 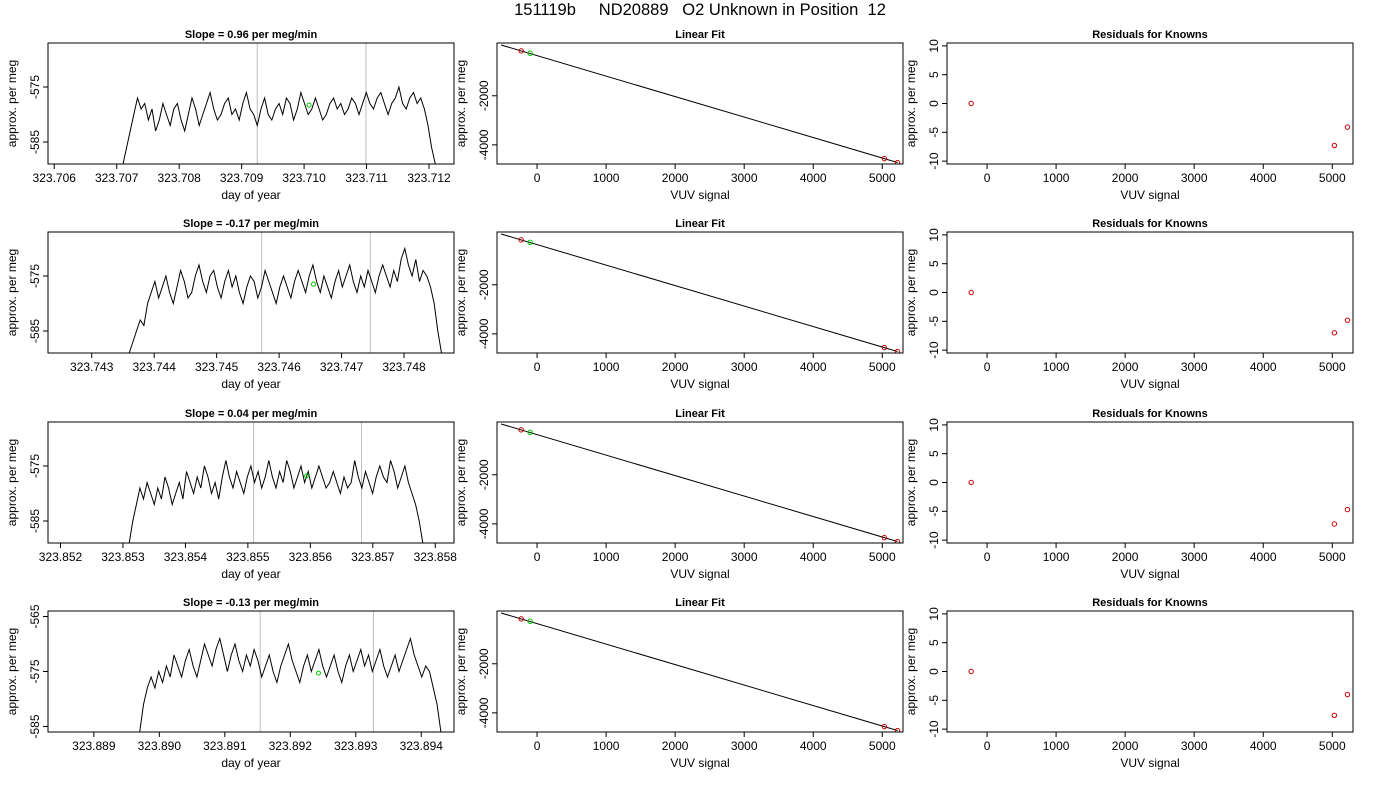 I want to click on plot-title: Slope = 0.96 per meg/min, so click(x=251, y=35).